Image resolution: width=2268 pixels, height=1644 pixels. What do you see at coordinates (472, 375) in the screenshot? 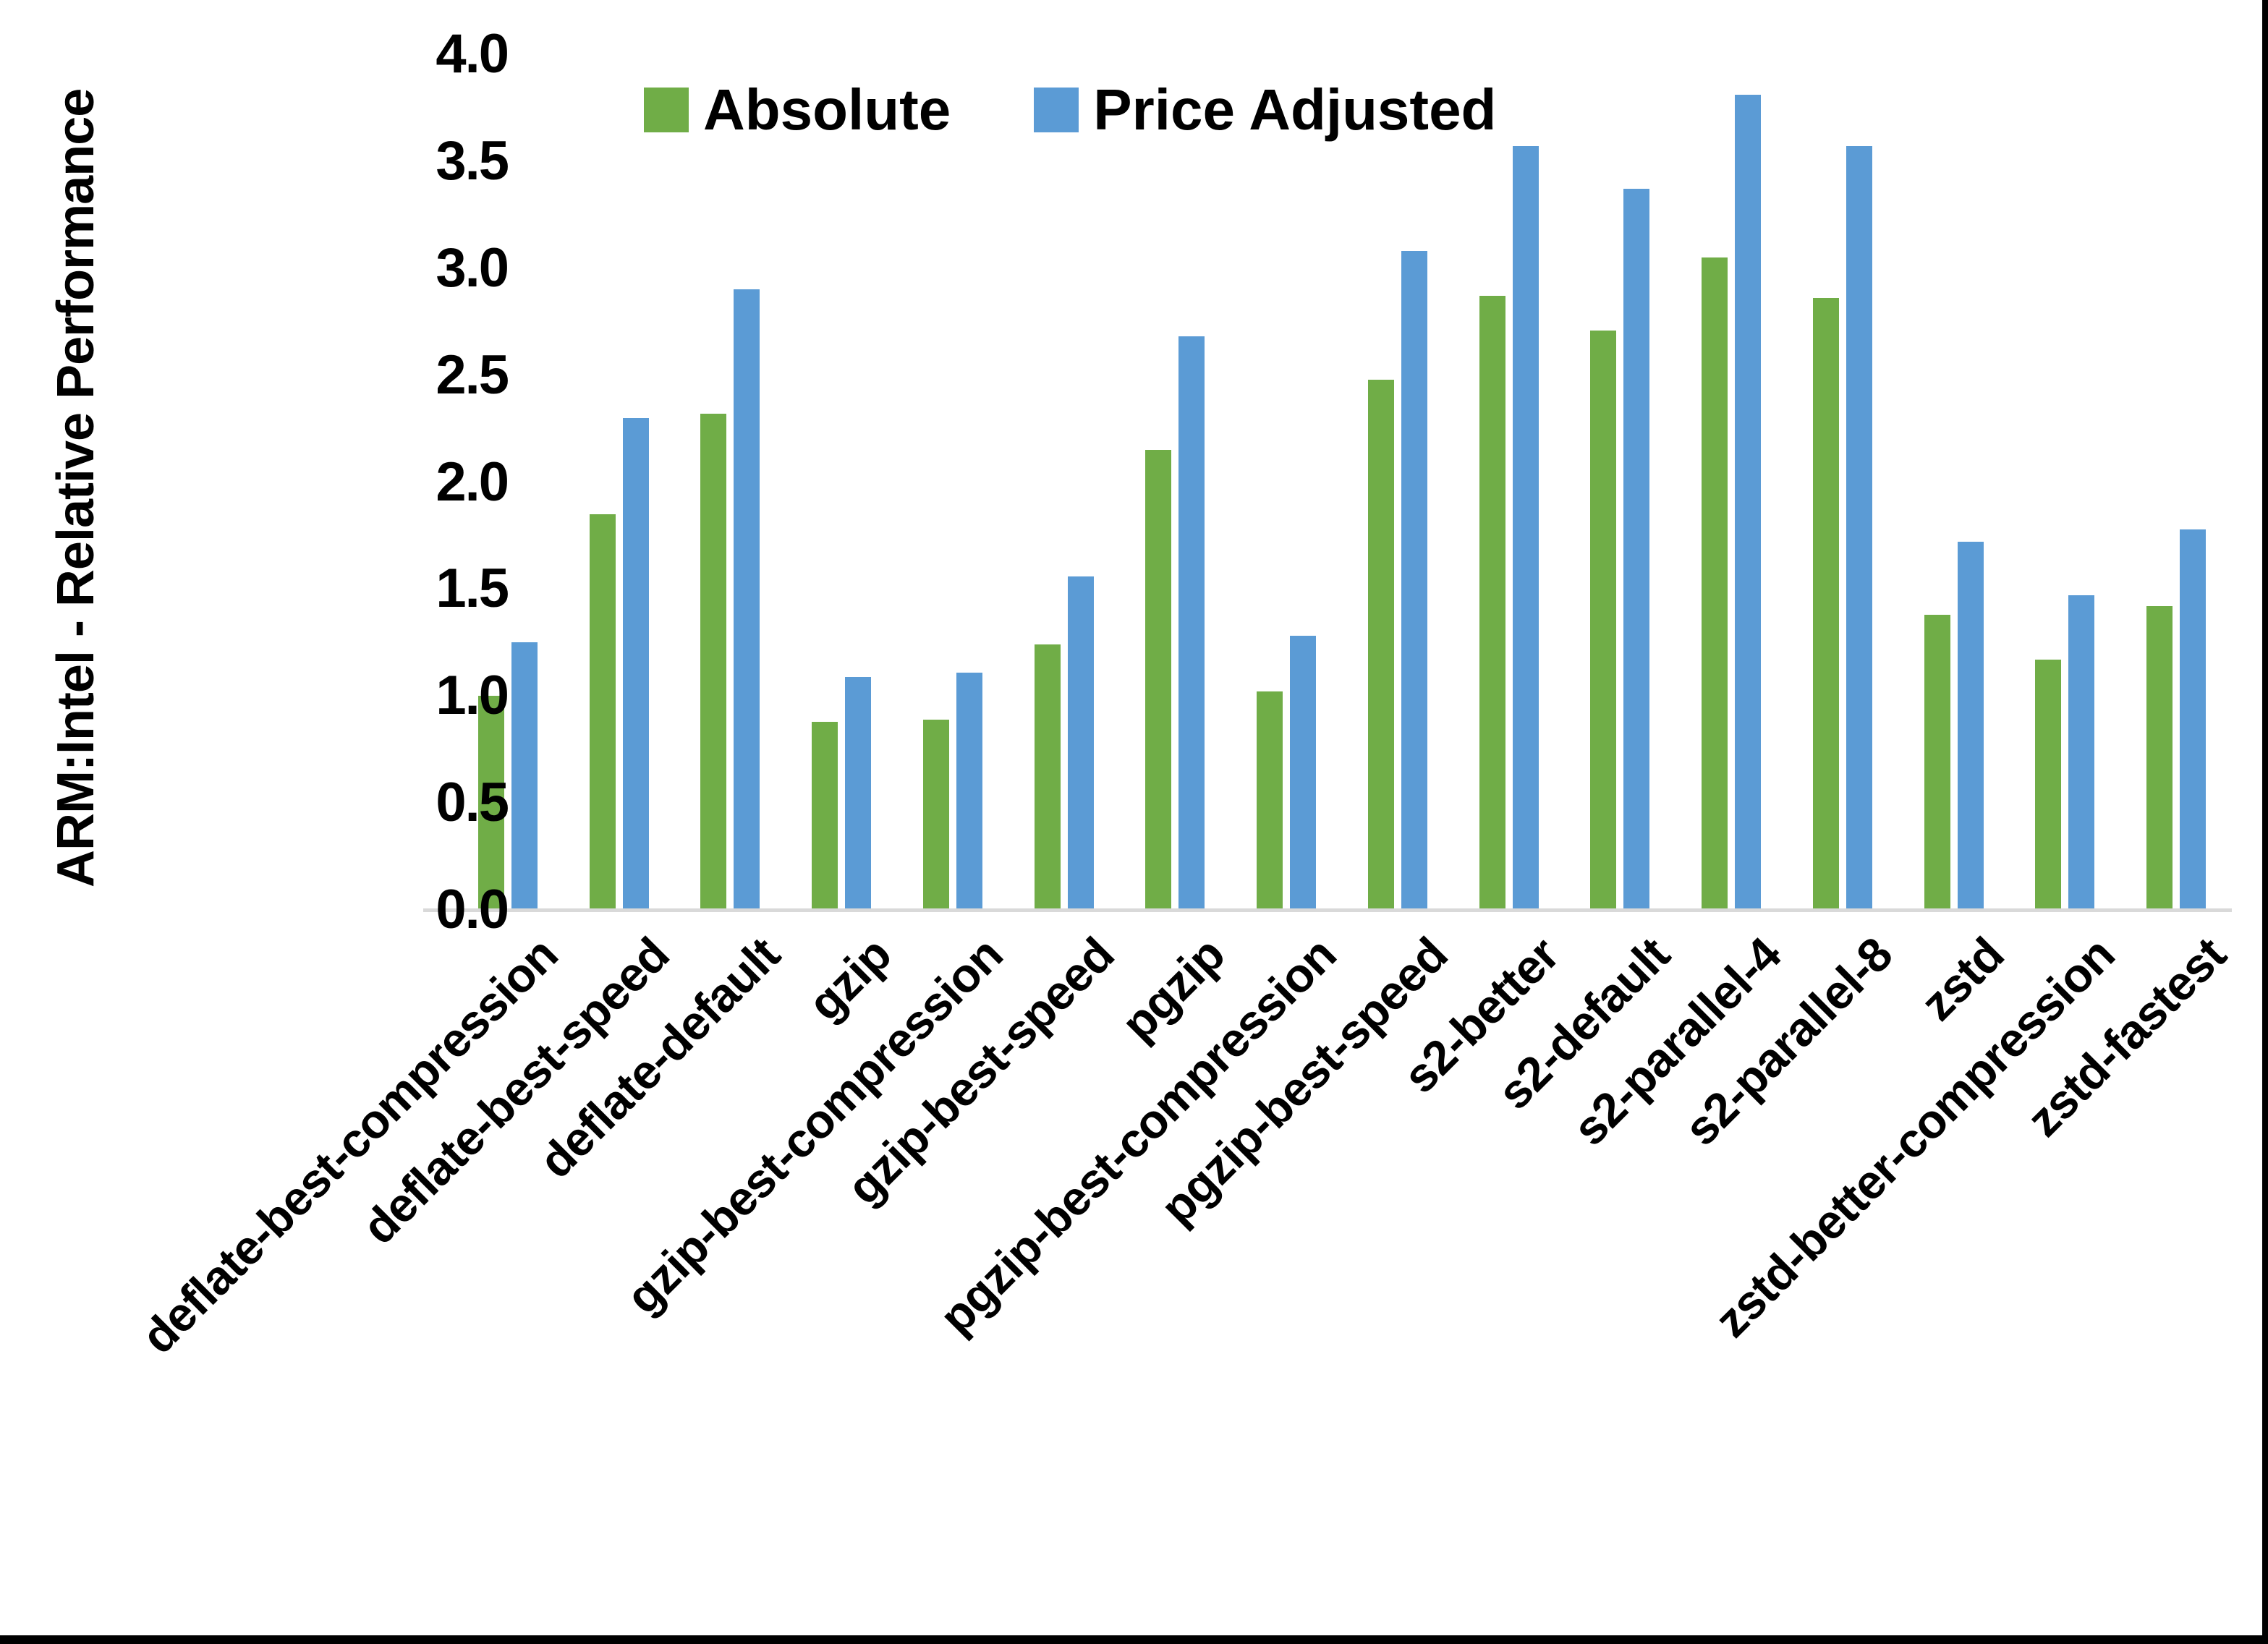
I see `y-tick-label: 2.5` at bounding box center [472, 375].